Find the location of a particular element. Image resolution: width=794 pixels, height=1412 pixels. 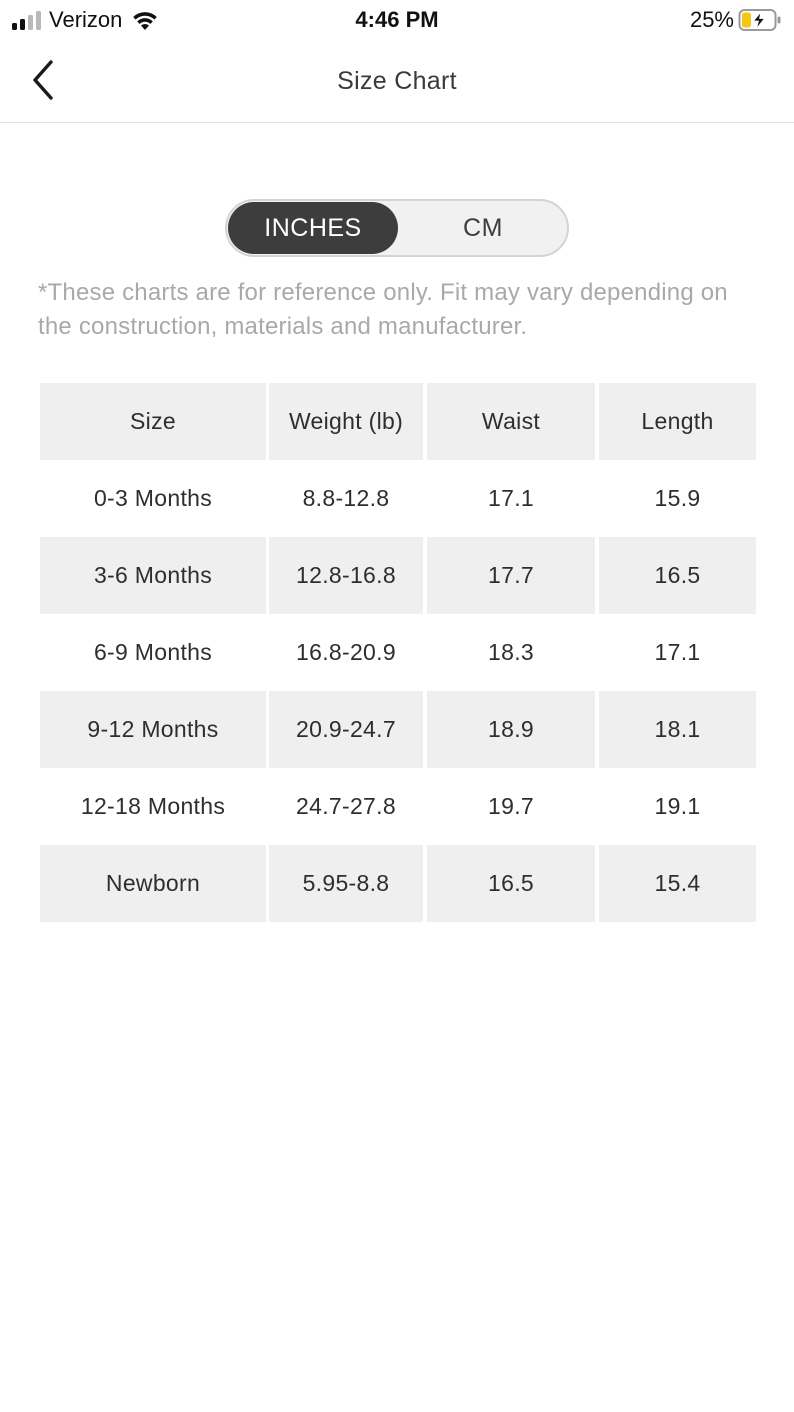

battery-percent: 25% is located at coordinates (711, 19).